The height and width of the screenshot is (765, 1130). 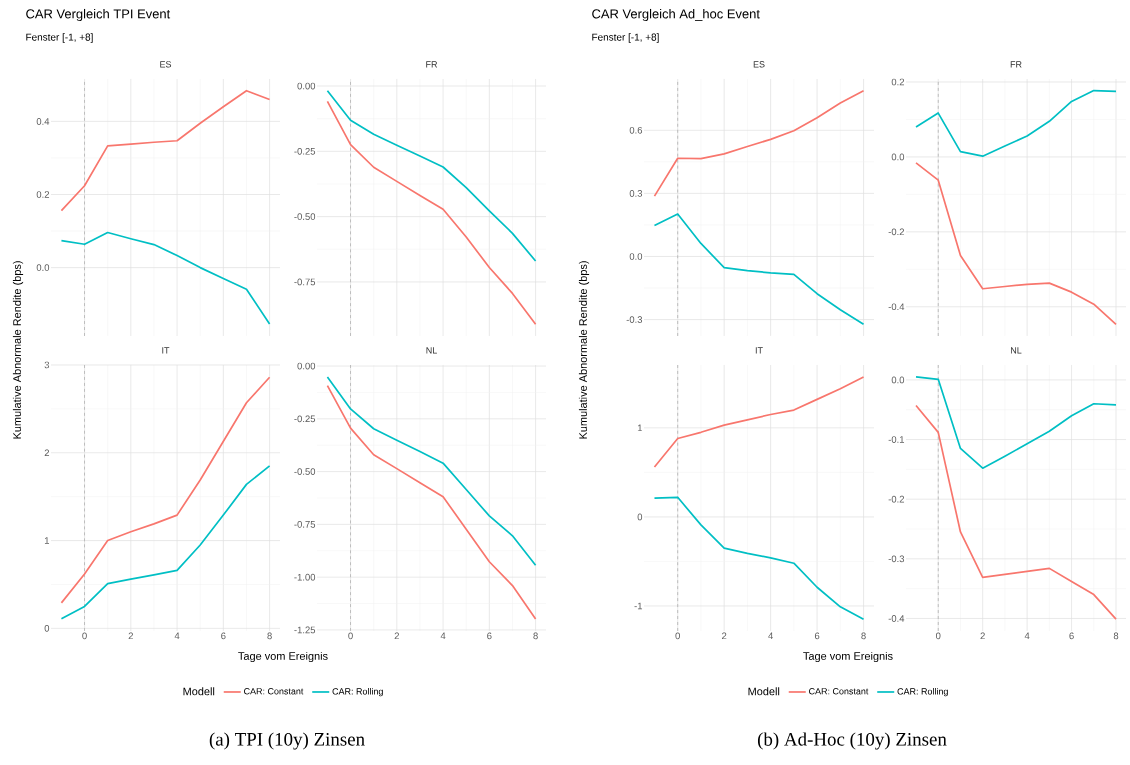 What do you see at coordinates (638, 606) in the screenshot?
I see `y-tick-label: -1` at bounding box center [638, 606].